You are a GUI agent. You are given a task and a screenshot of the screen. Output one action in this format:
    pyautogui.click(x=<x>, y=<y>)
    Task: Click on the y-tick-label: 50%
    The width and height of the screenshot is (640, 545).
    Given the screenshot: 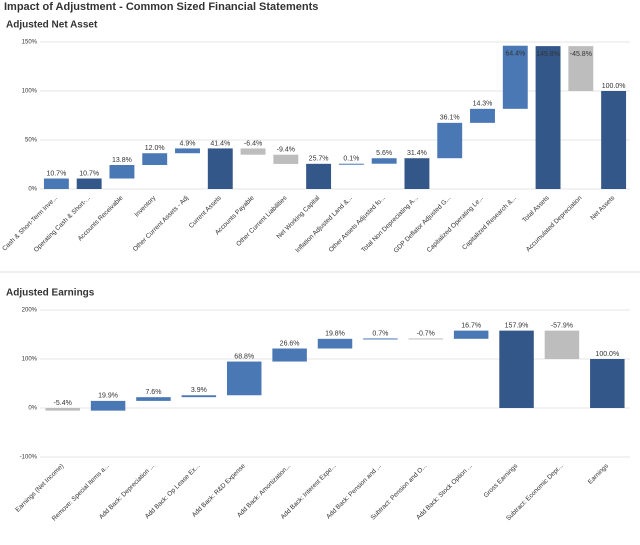 What is the action you would take?
    pyautogui.click(x=31, y=141)
    